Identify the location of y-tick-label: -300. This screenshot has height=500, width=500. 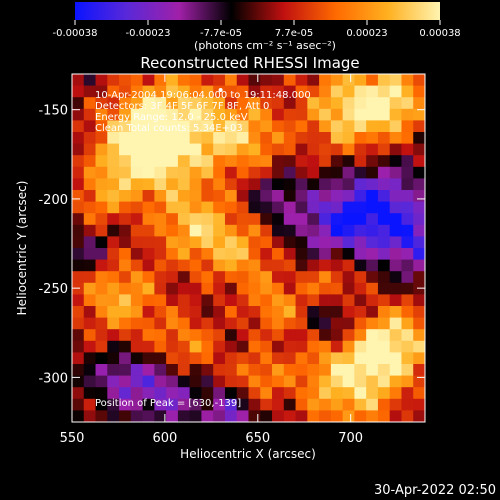
(53, 378).